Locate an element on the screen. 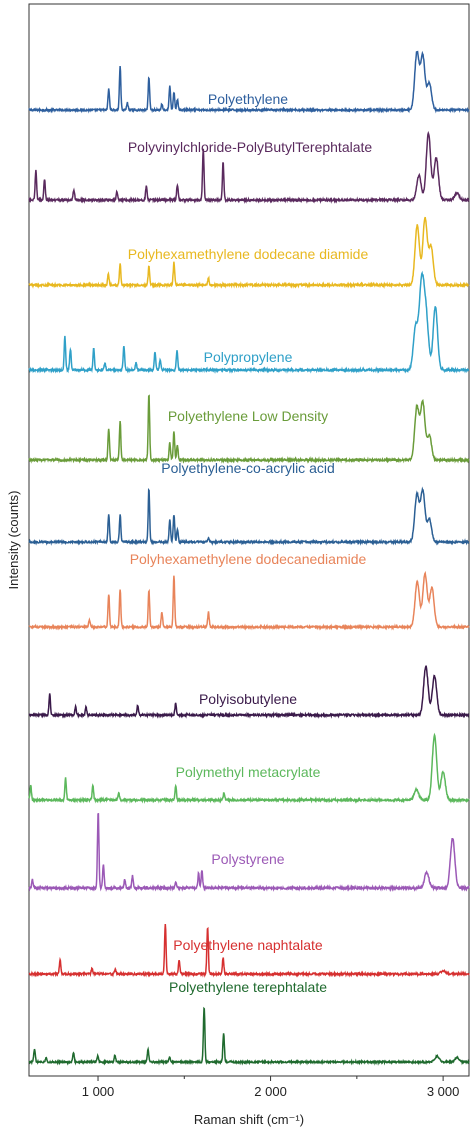 The image size is (472, 1132). x-tick-label-2: 2 000 is located at coordinates (270, 1091).